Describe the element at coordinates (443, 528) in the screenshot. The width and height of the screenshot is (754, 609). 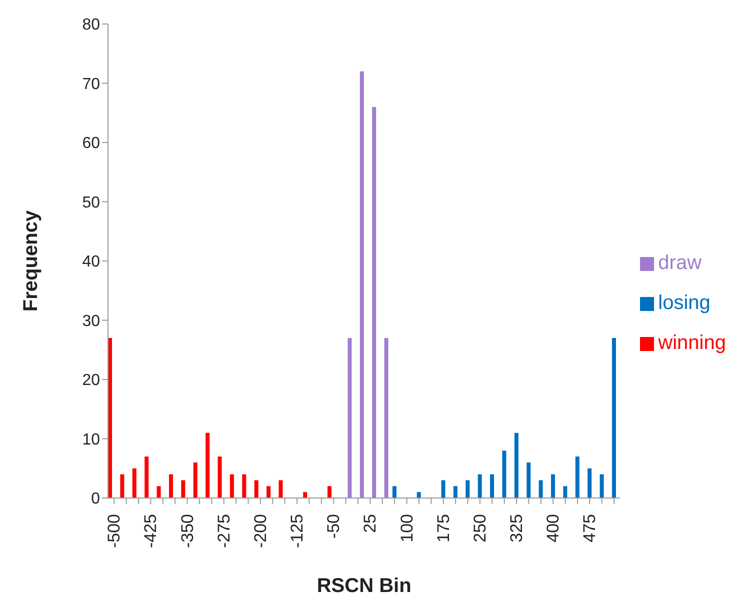
I see `x-tick-label: 175` at that location.